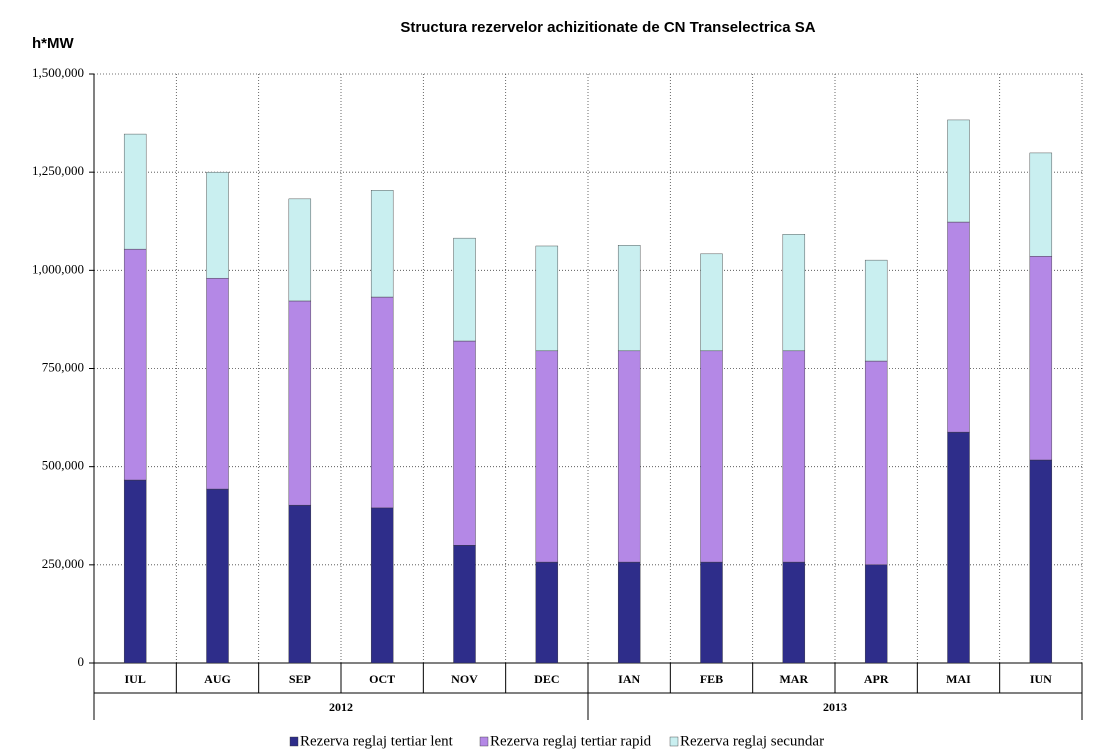 The image size is (1100, 753). Describe the element at coordinates (341, 707) in the screenshot. I see `group-label: 2012` at that location.